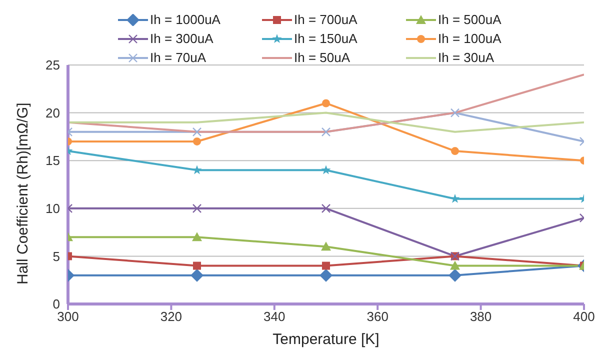 Image resolution: width=603 pixels, height=362 pixels. I want to click on y-tick-label: 25, so click(53, 65).